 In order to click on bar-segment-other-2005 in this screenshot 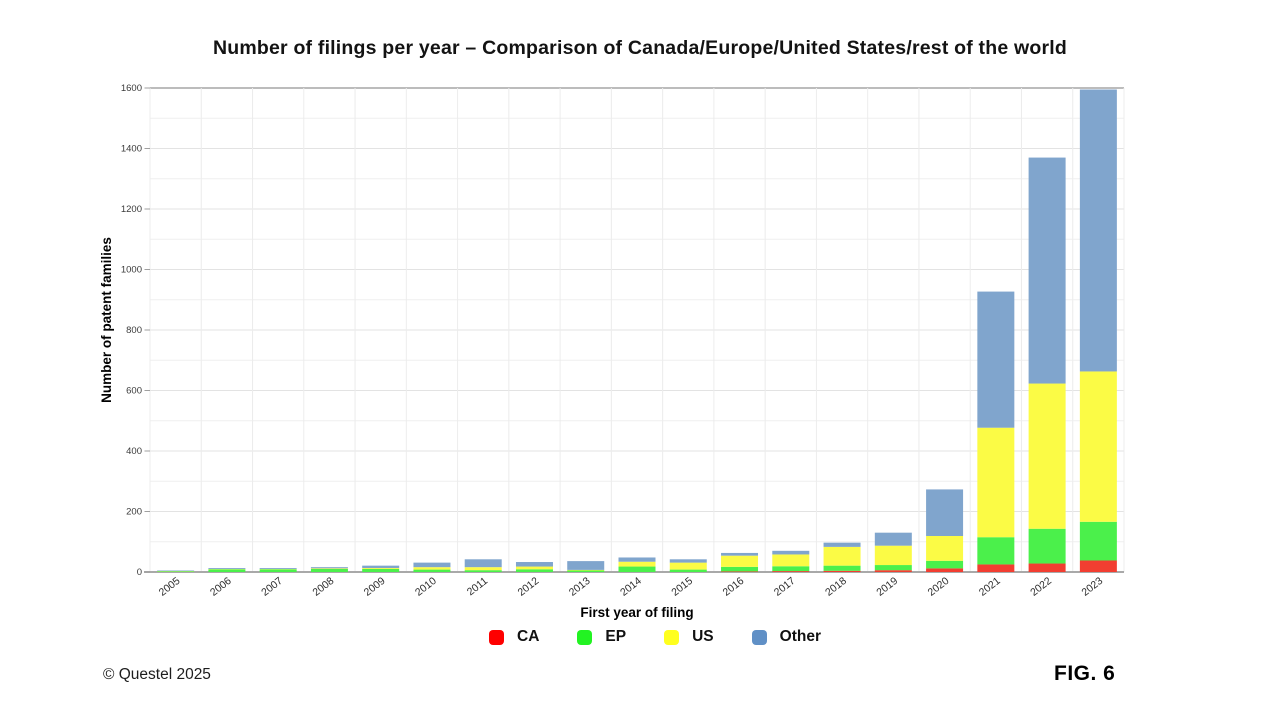, I will do `click(176, 571)`.